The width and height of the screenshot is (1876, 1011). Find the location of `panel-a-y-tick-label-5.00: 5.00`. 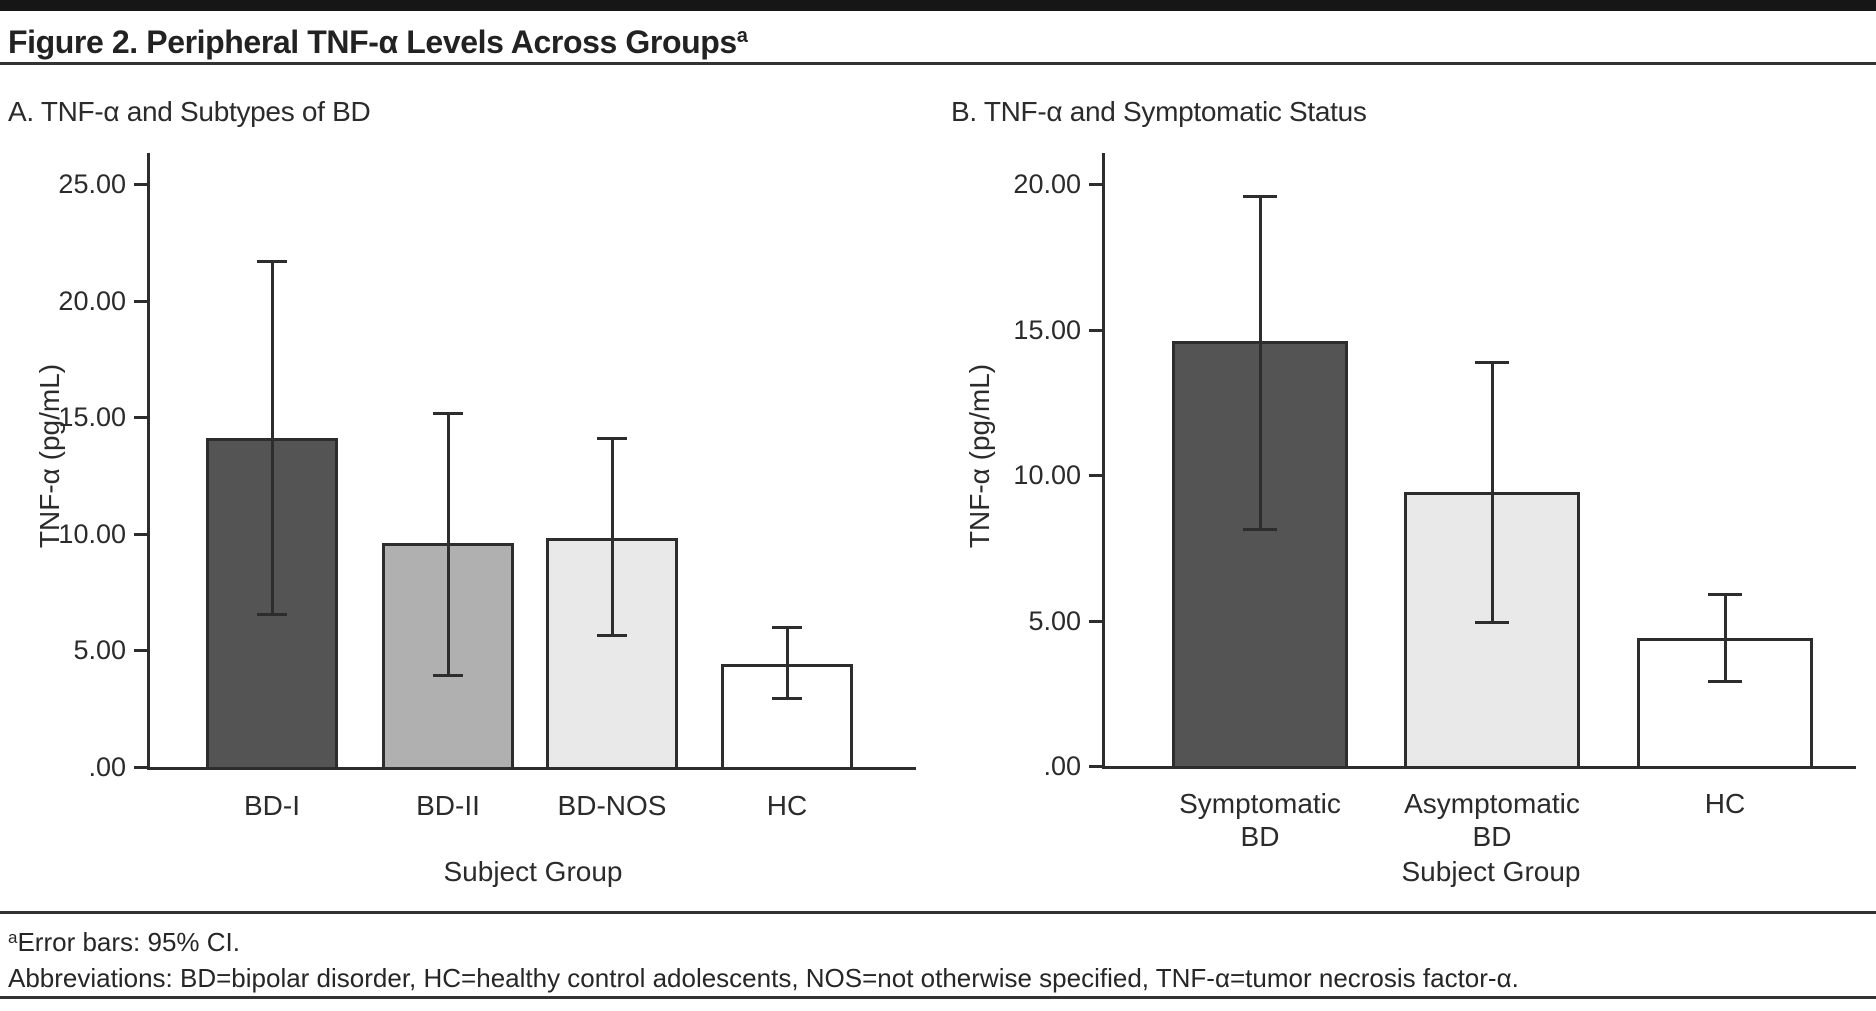

panel-a-y-tick-label-5.00: 5.00 is located at coordinates (99, 650).